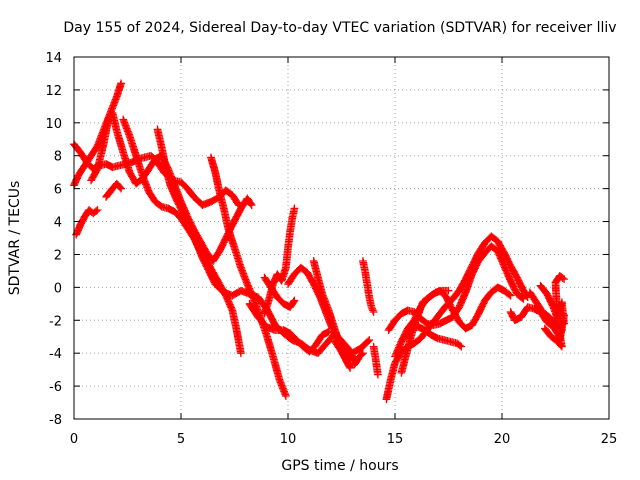  I want to click on y-tick-label: 14, so click(53, 58).